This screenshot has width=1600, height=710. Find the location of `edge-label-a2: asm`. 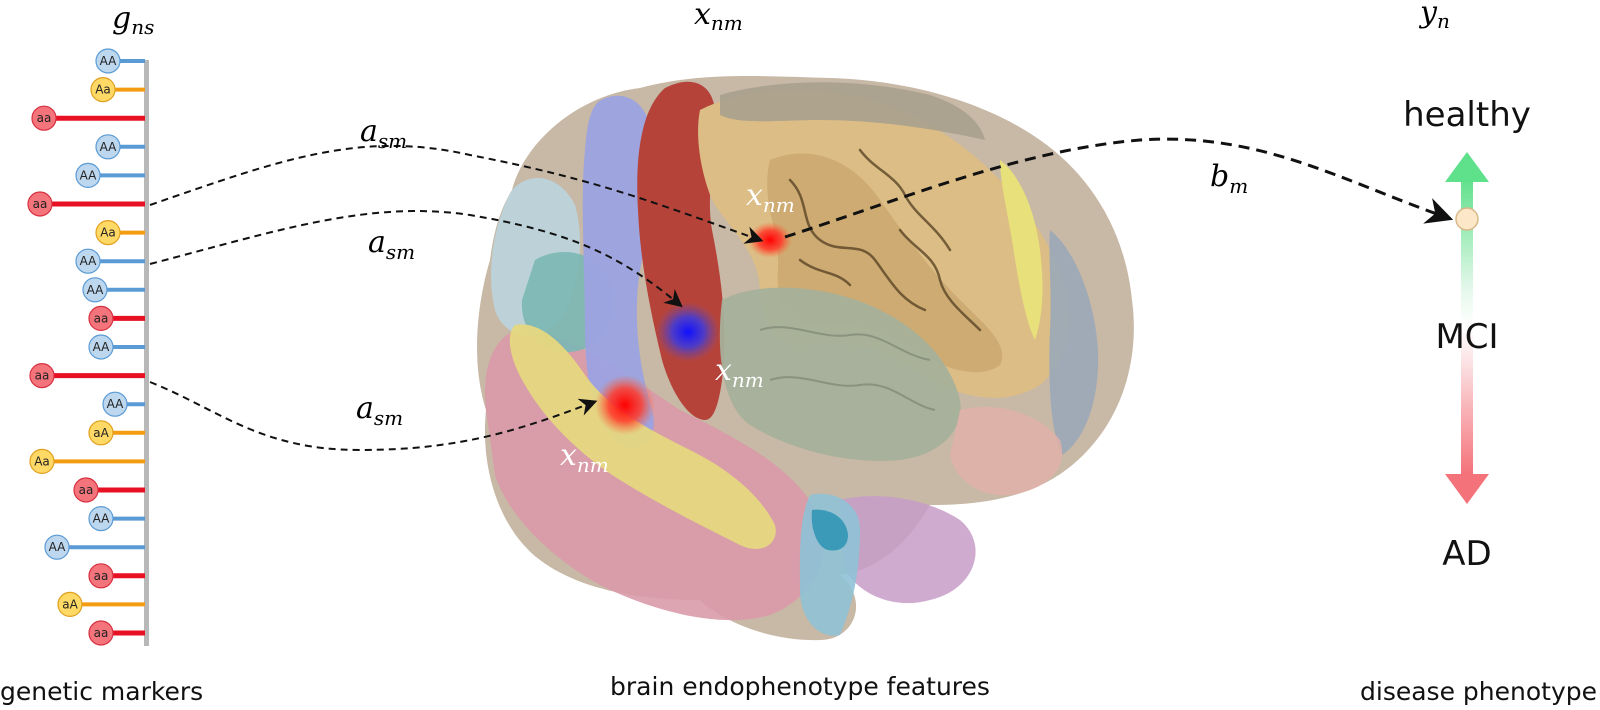

edge-label-a2: asm is located at coordinates (391, 244).